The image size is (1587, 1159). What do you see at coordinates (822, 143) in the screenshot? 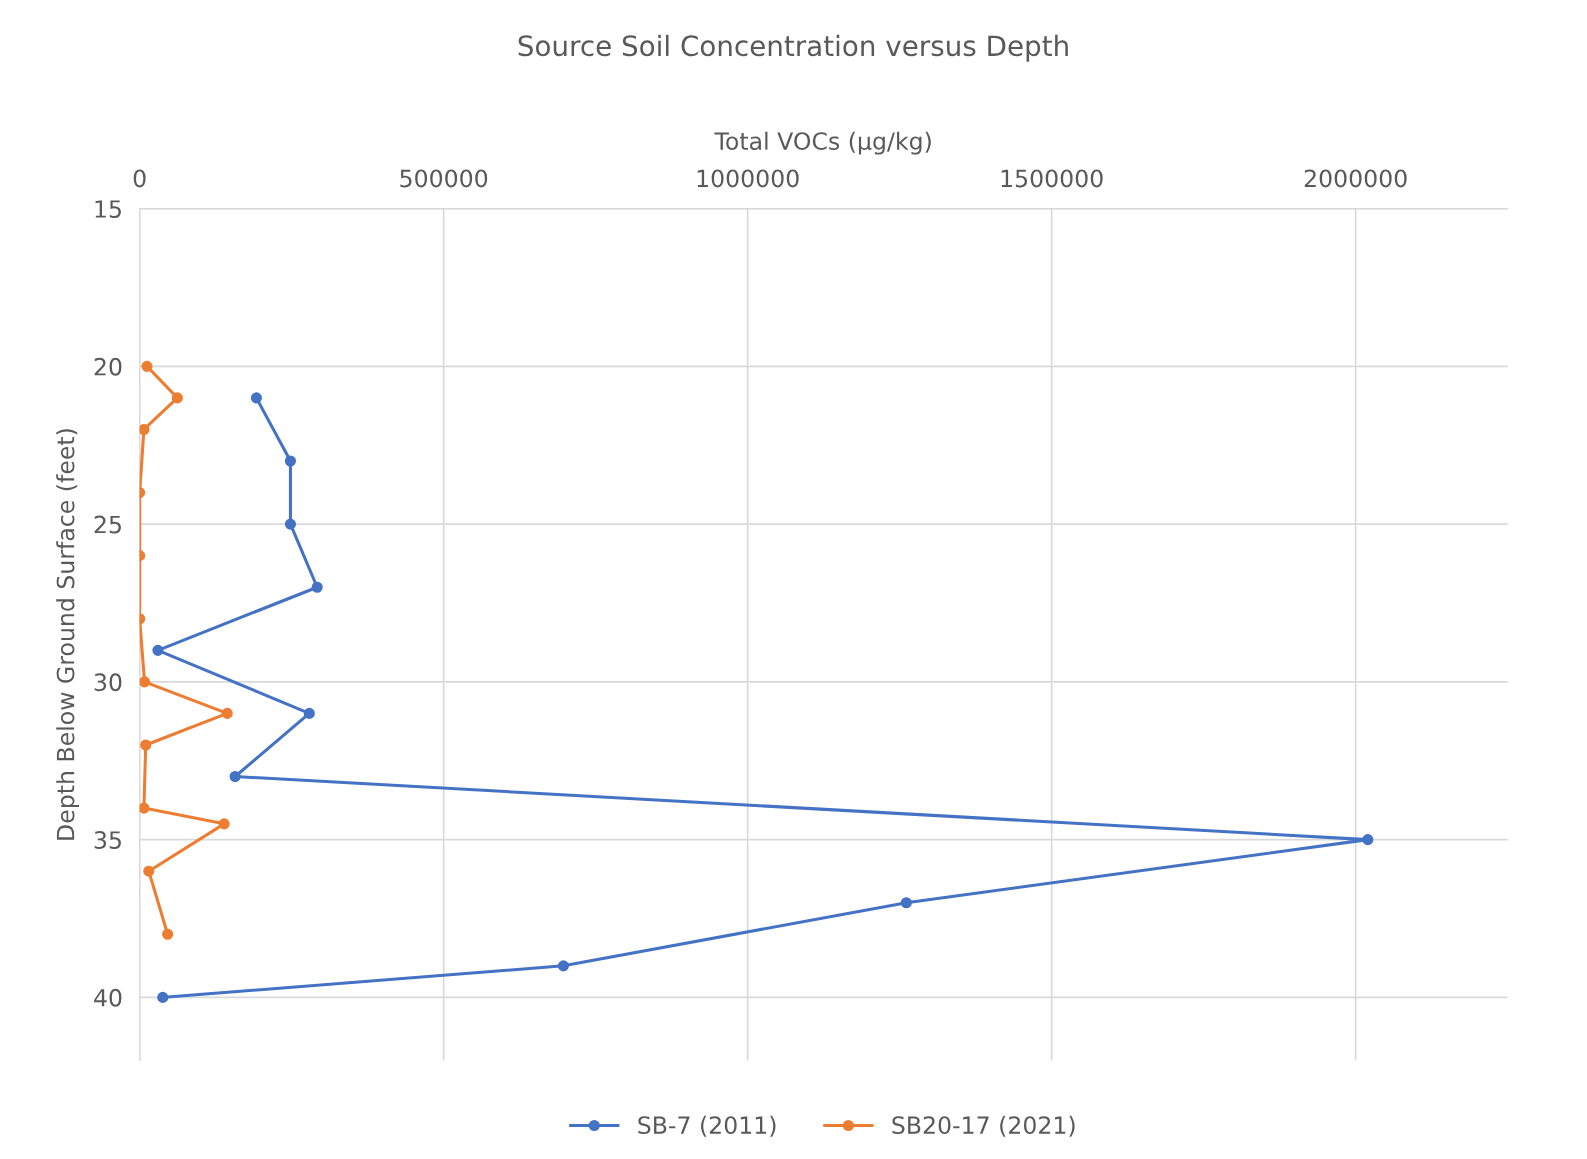
I see `x-axis-title: Total VOCs (µg/kg)` at bounding box center [822, 143].